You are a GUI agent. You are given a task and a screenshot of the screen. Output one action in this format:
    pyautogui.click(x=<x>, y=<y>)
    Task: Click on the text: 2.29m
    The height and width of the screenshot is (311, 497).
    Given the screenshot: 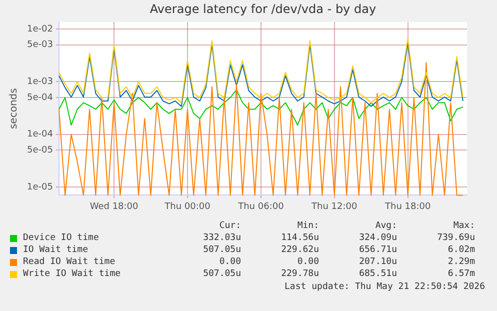 What is the action you would take?
    pyautogui.click(x=460, y=262)
    